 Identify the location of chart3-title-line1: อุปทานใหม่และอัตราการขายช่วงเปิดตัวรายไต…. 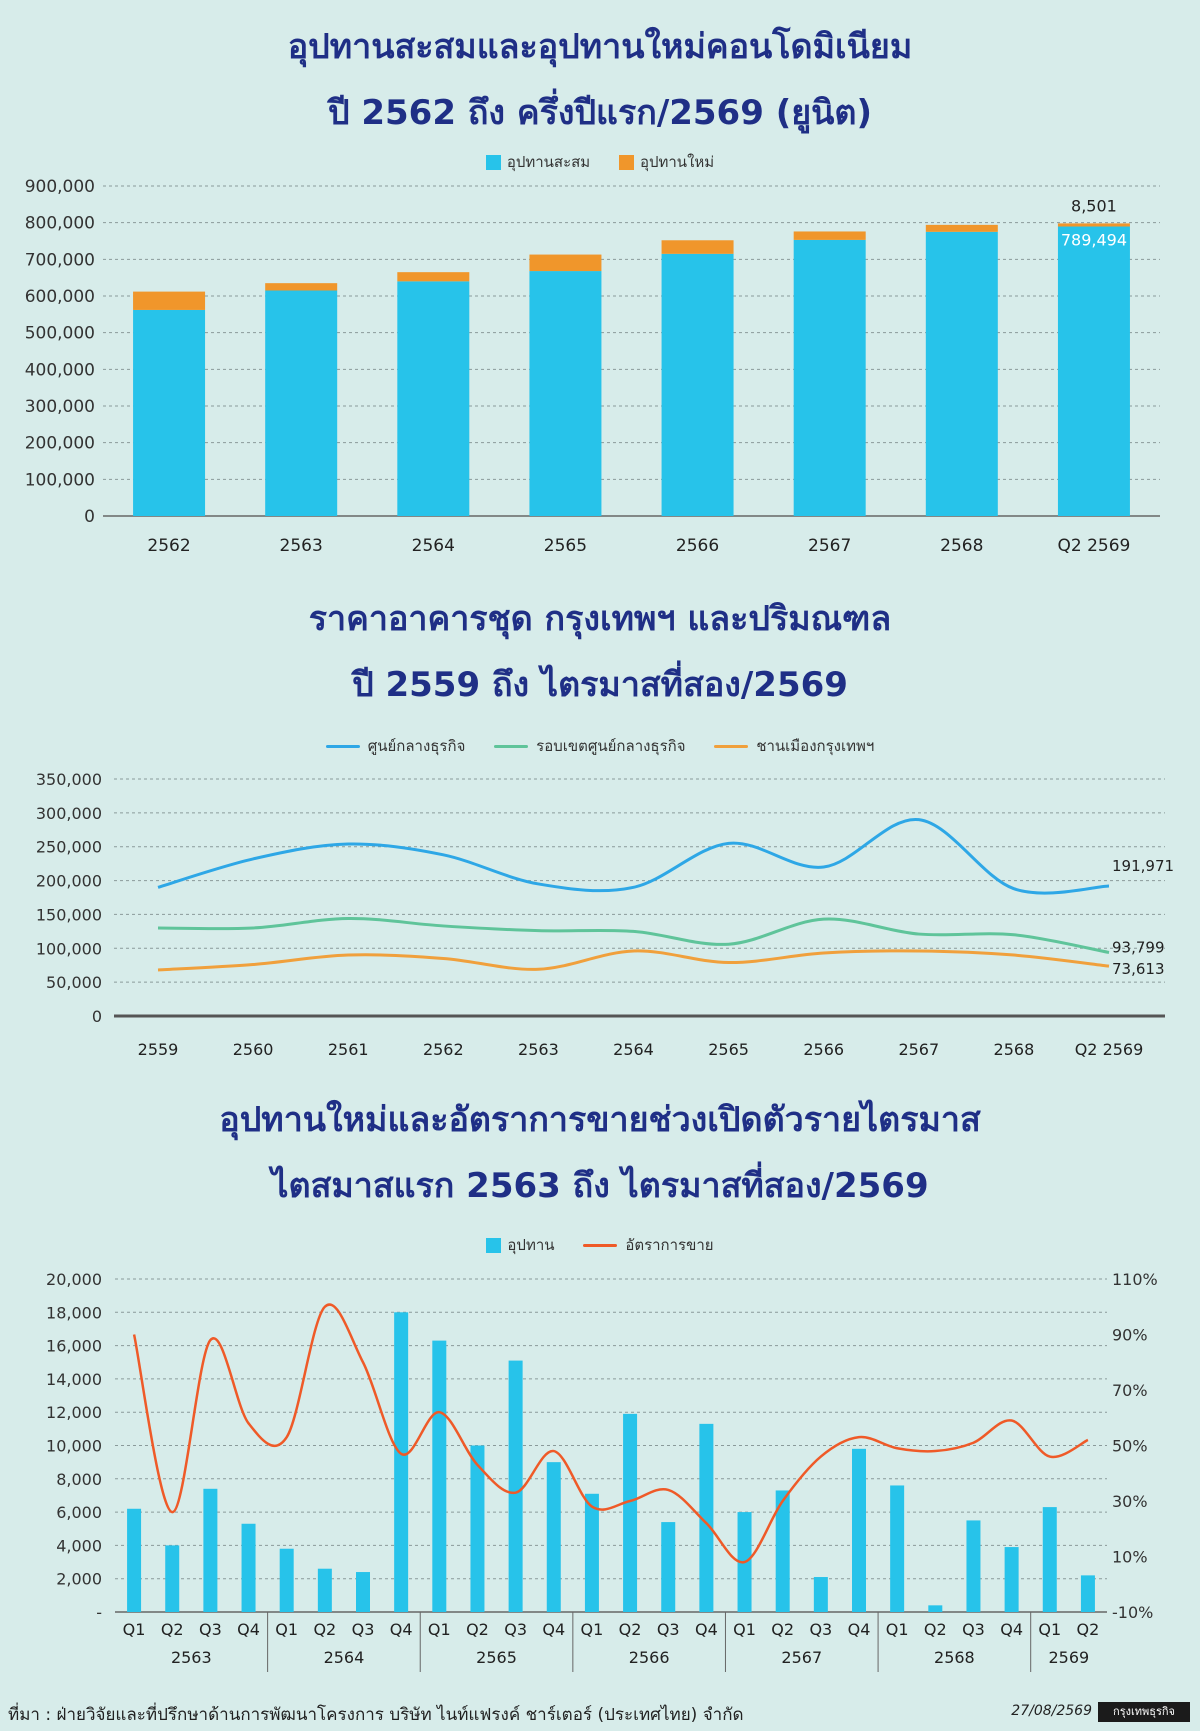
(600, 1120).